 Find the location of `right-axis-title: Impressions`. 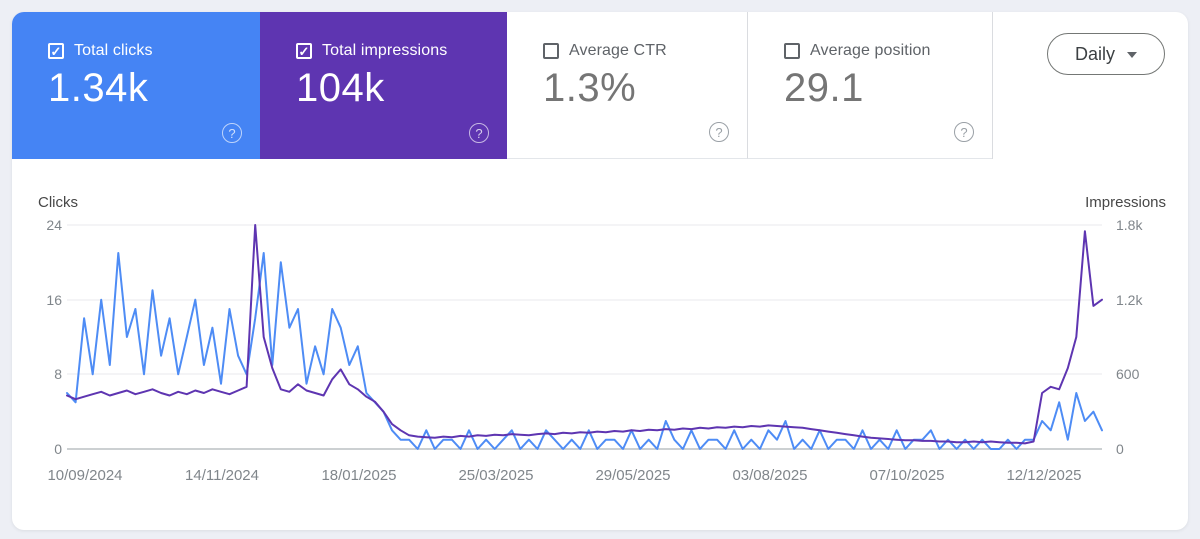

right-axis-title: Impressions is located at coordinates (1125, 202).